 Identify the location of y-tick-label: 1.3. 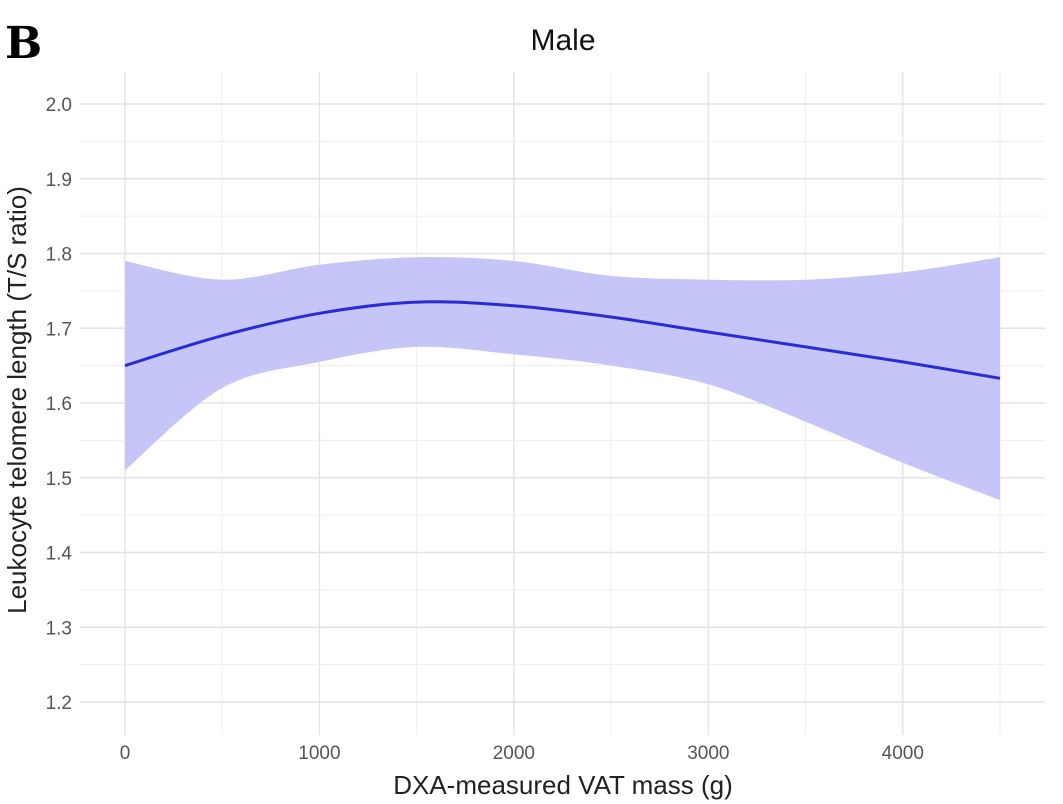
(59, 628).